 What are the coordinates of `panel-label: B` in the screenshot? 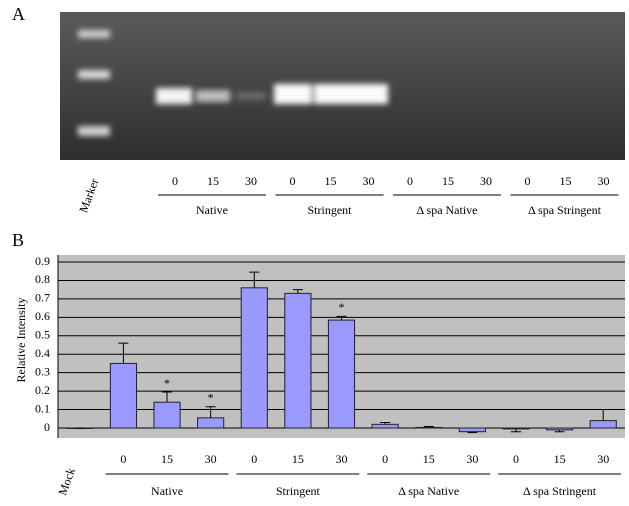 It's located at (18, 240).